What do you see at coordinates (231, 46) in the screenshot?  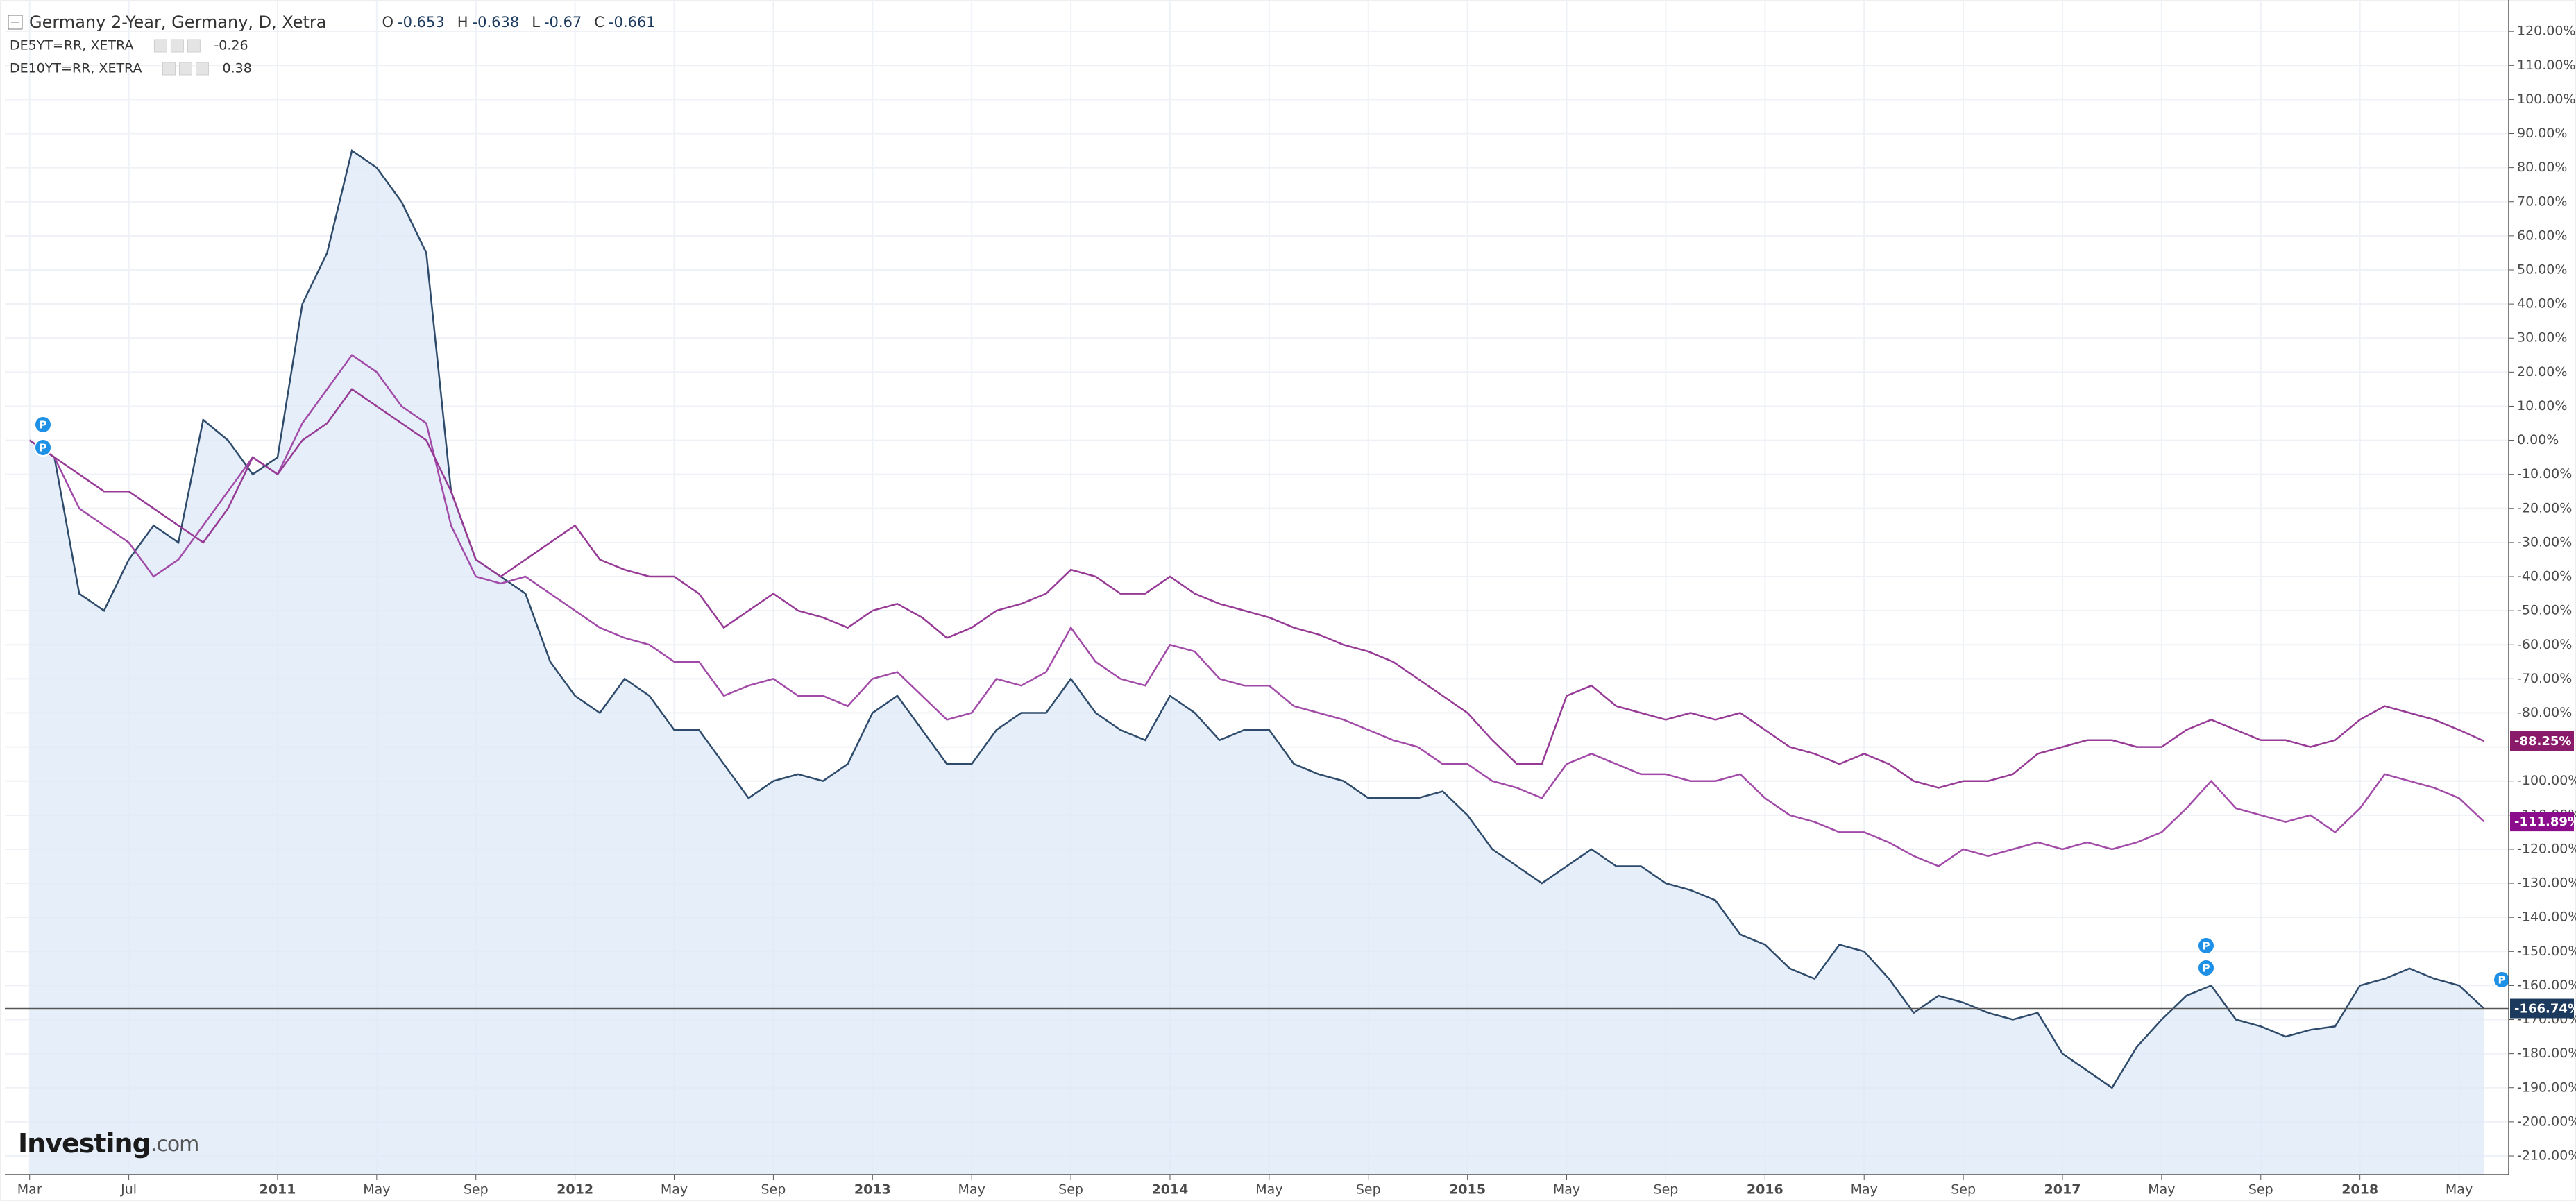 I see `legend-quote: -0.26` at bounding box center [231, 46].